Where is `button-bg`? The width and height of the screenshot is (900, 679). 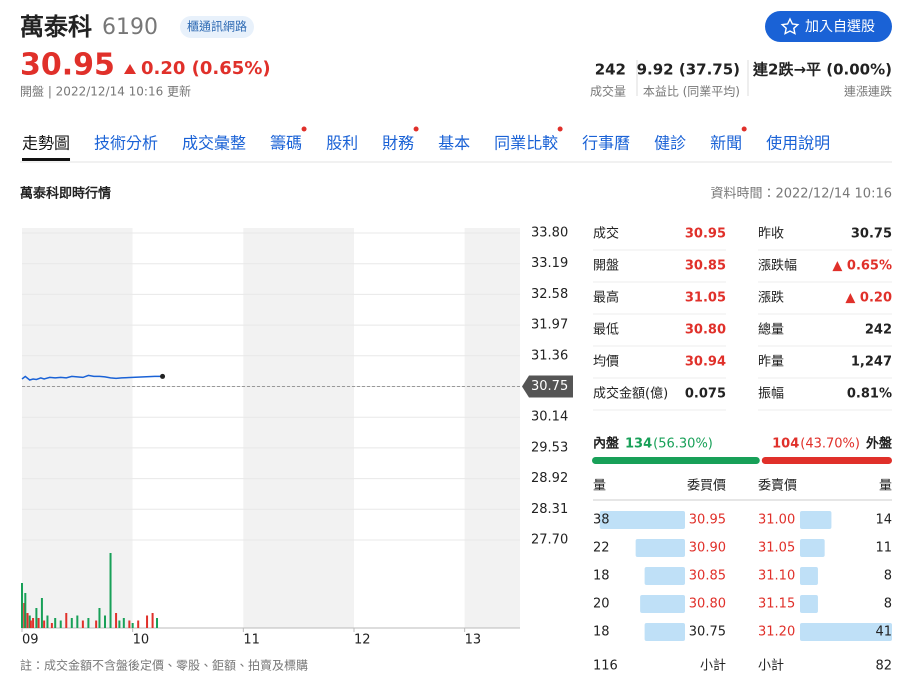 button-bg is located at coordinates (828, 26).